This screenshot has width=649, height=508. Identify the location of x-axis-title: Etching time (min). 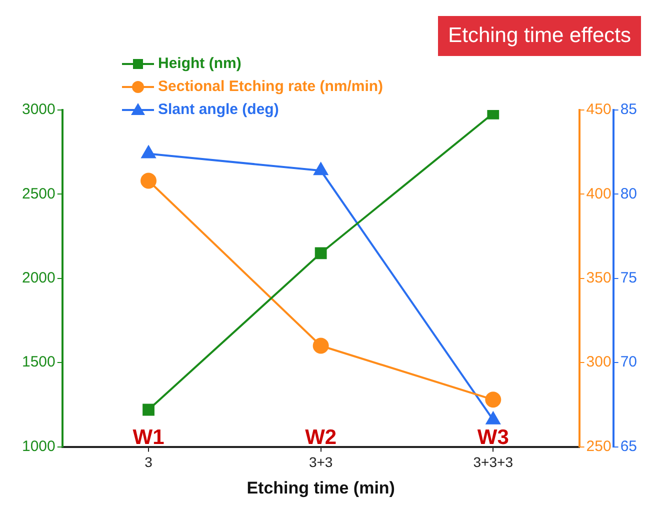
(320, 488).